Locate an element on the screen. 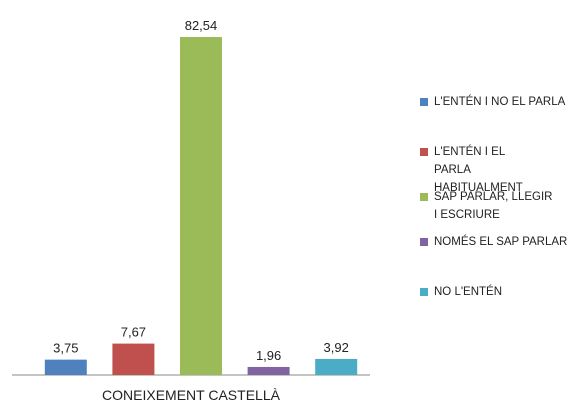  legend-item: NO L'ENTÉN is located at coordinates (502, 292).